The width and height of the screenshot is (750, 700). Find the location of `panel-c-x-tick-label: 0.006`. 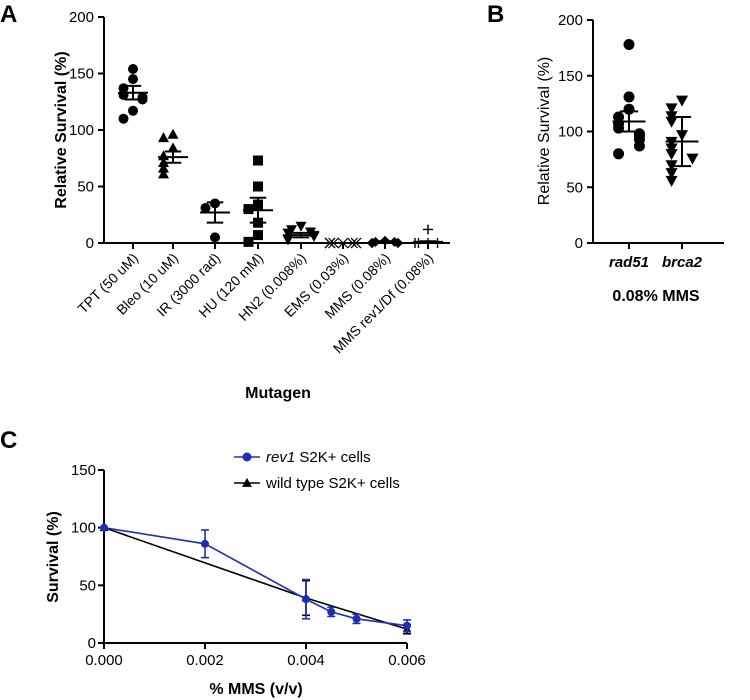

panel-c-x-tick-label: 0.006 is located at coordinates (407, 660).